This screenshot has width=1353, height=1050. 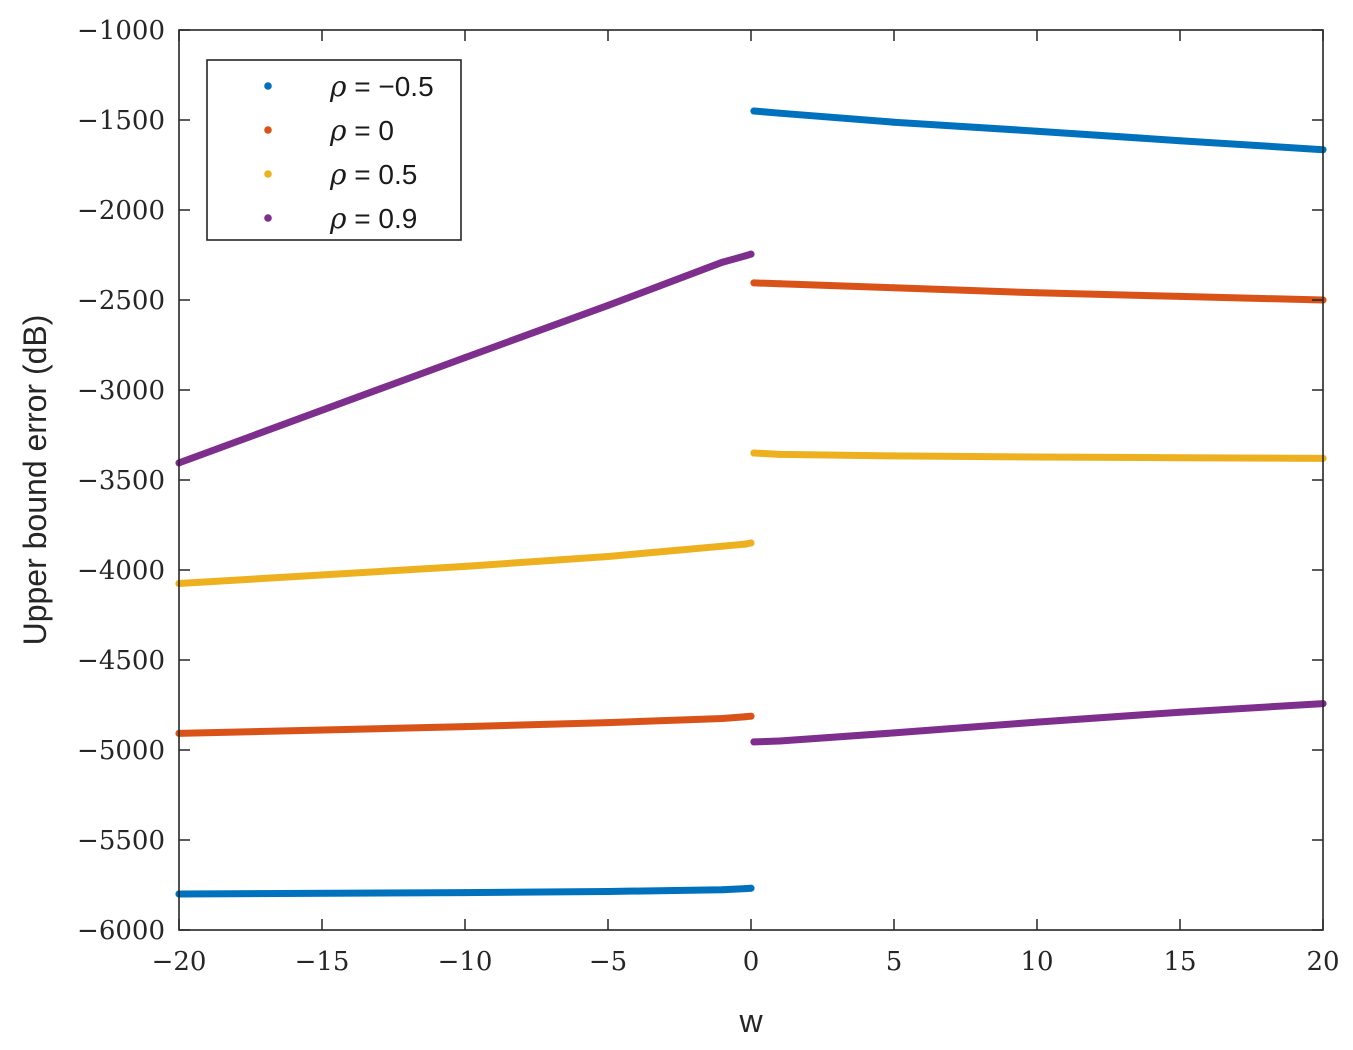 I want to click on series-2-line-positive-w, so click(x=1038, y=455).